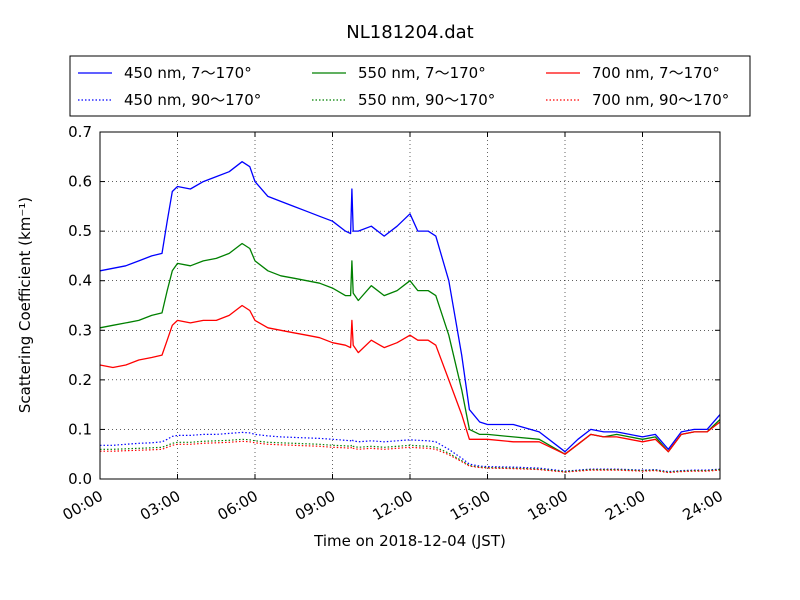 This screenshot has height=600, width=800. I want to click on legend-label-5: 700 nm, 90～170°, so click(660, 100).